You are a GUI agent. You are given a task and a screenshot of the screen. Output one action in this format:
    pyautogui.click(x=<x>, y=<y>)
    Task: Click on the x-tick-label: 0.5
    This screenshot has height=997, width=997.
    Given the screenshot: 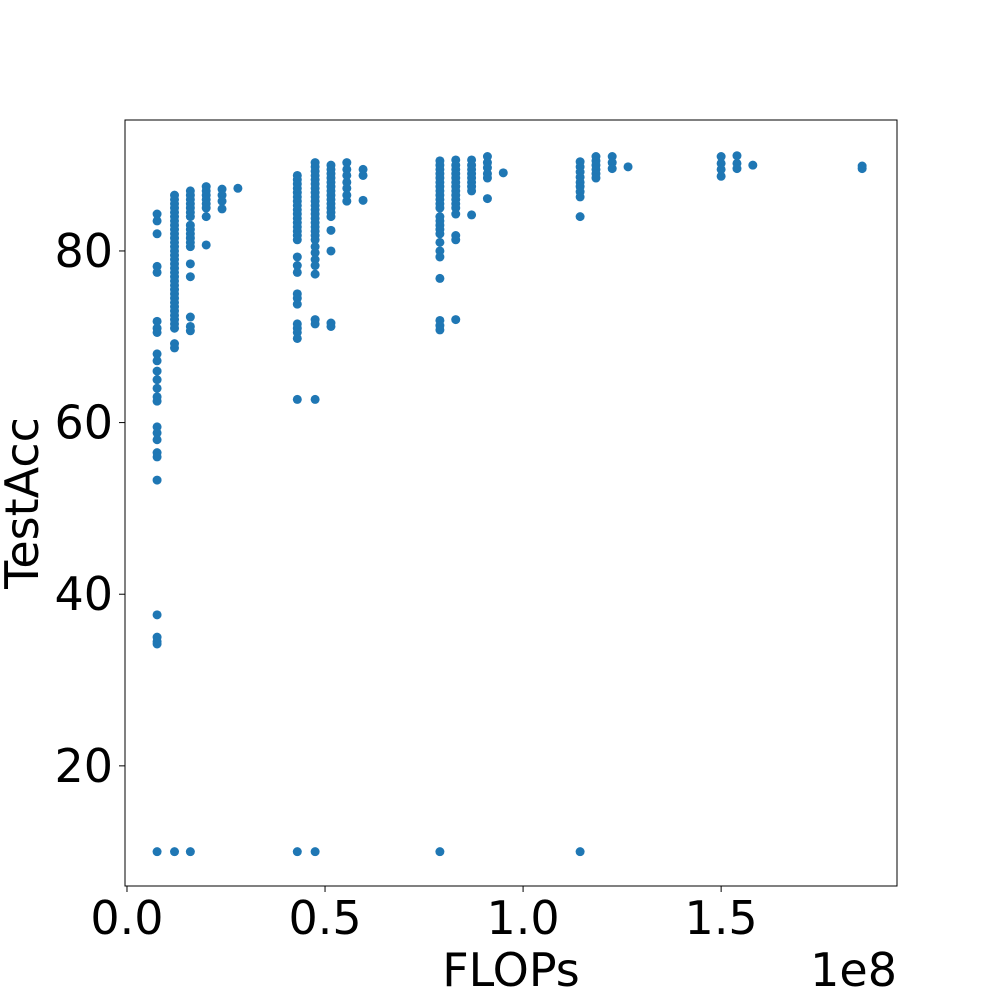 What is the action you would take?
    pyautogui.click(x=324, y=918)
    